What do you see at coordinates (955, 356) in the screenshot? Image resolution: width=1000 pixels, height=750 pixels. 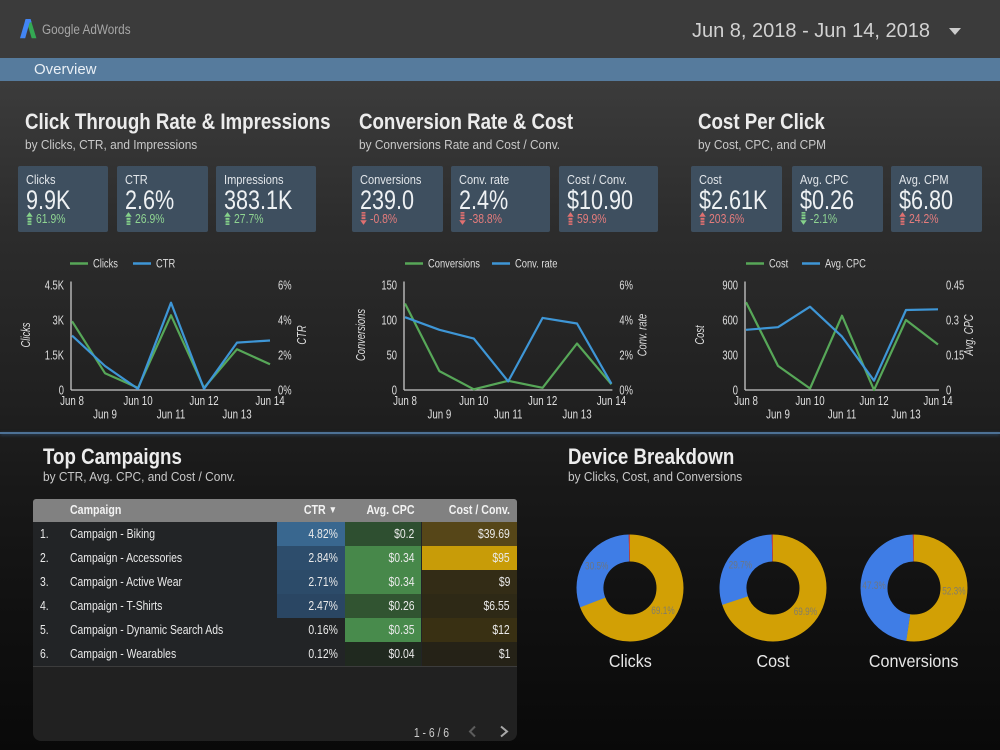 I see `svg-text: 0.15` at bounding box center [955, 356].